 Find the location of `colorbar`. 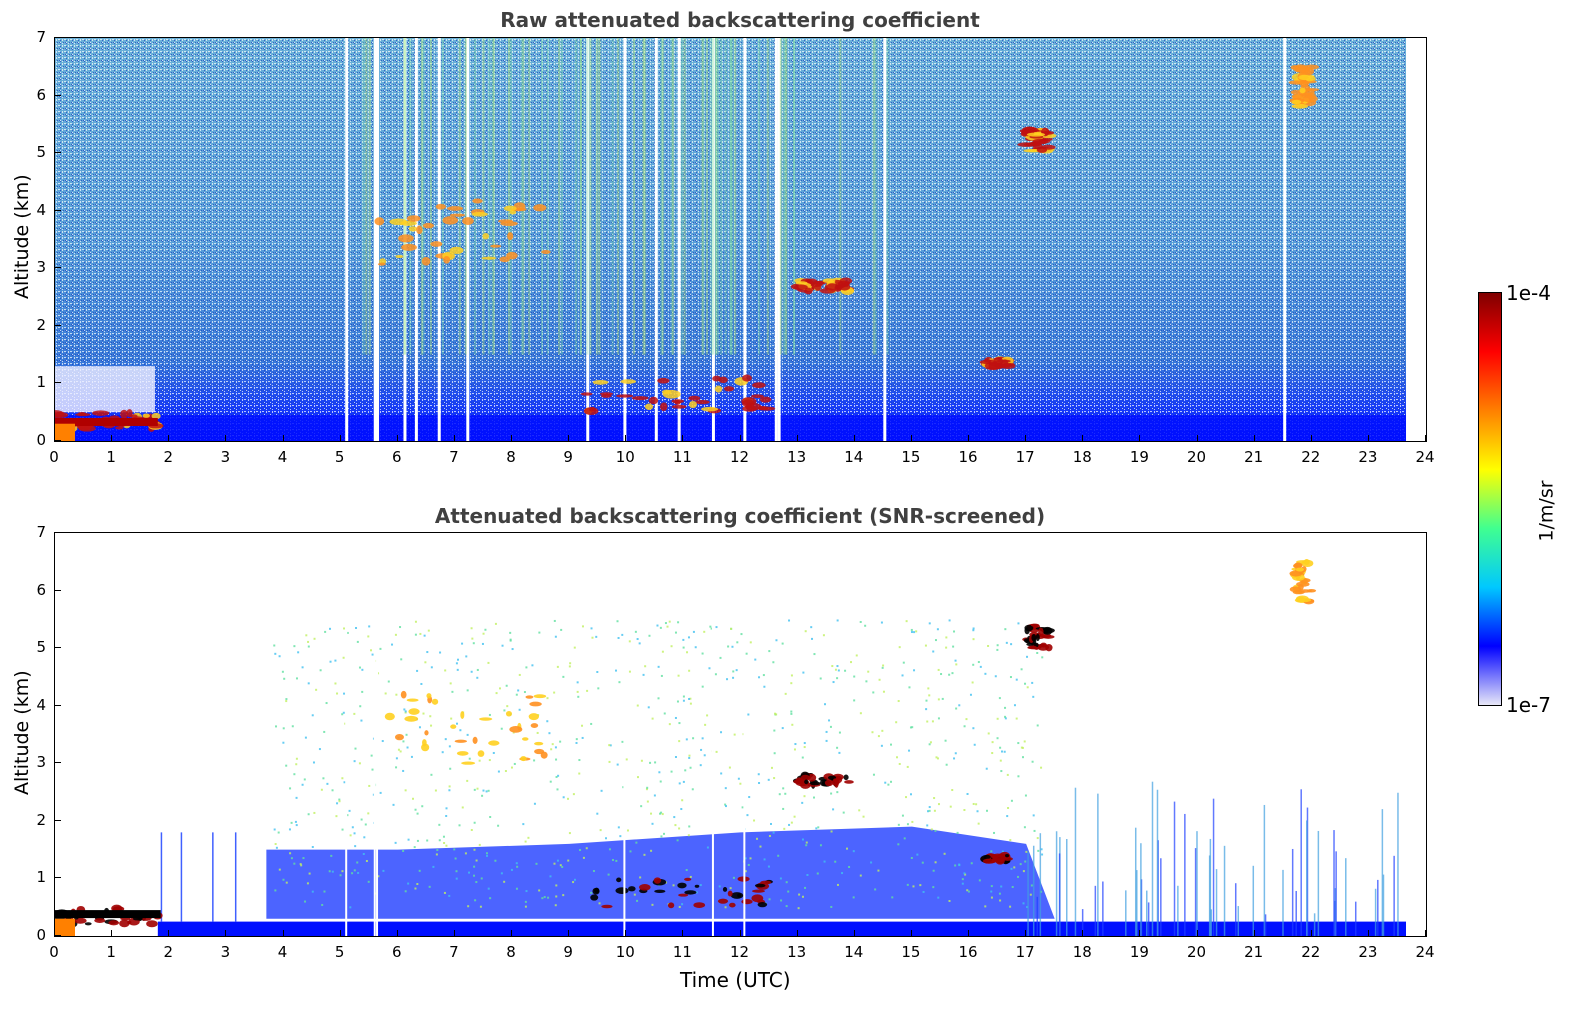

colorbar is located at coordinates (1490, 499).